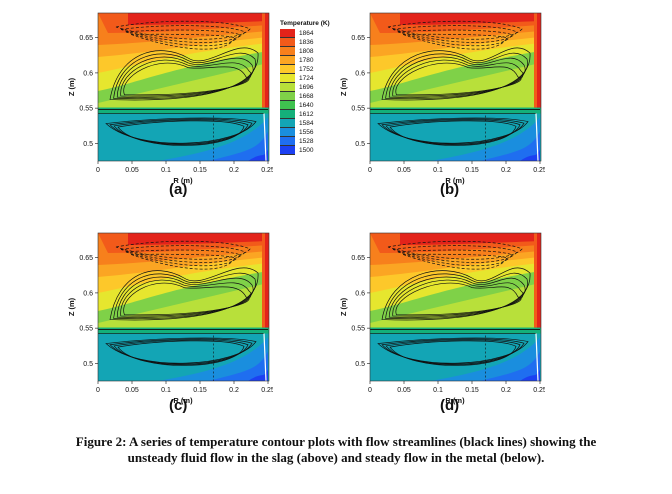 The width and height of the screenshot is (672, 494). I want to click on legend-label: 1864, so click(306, 33).